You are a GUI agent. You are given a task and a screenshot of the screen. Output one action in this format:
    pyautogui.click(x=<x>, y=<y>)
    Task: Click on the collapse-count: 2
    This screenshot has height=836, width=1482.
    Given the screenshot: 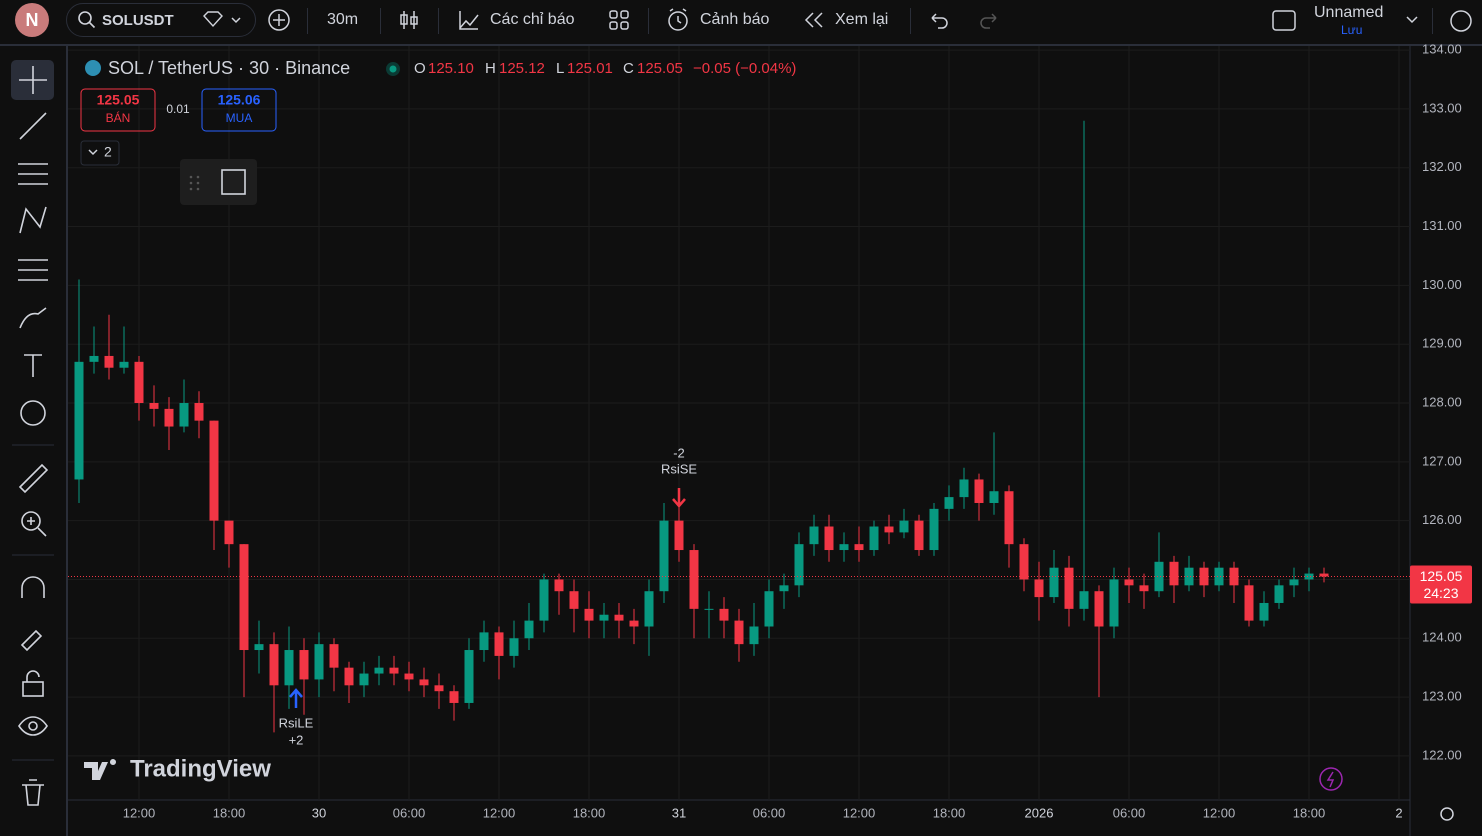 What is the action you would take?
    pyautogui.click(x=108, y=152)
    